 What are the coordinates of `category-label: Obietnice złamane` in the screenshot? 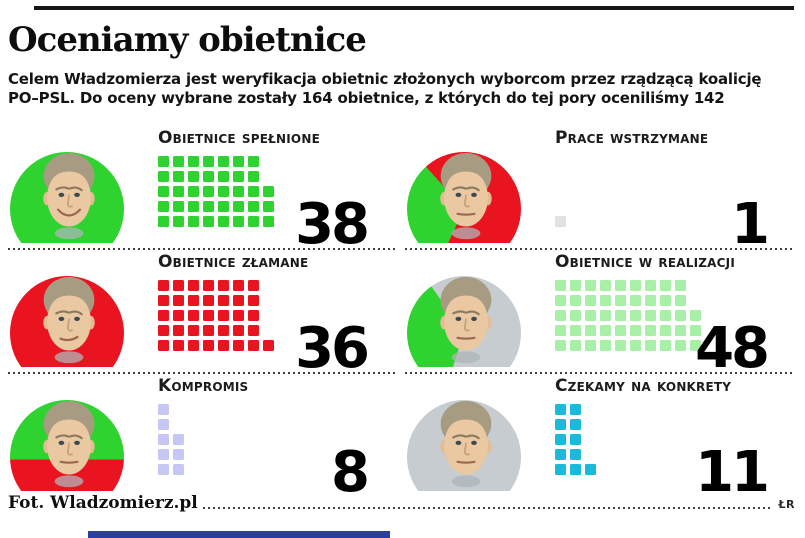 It's located at (233, 262).